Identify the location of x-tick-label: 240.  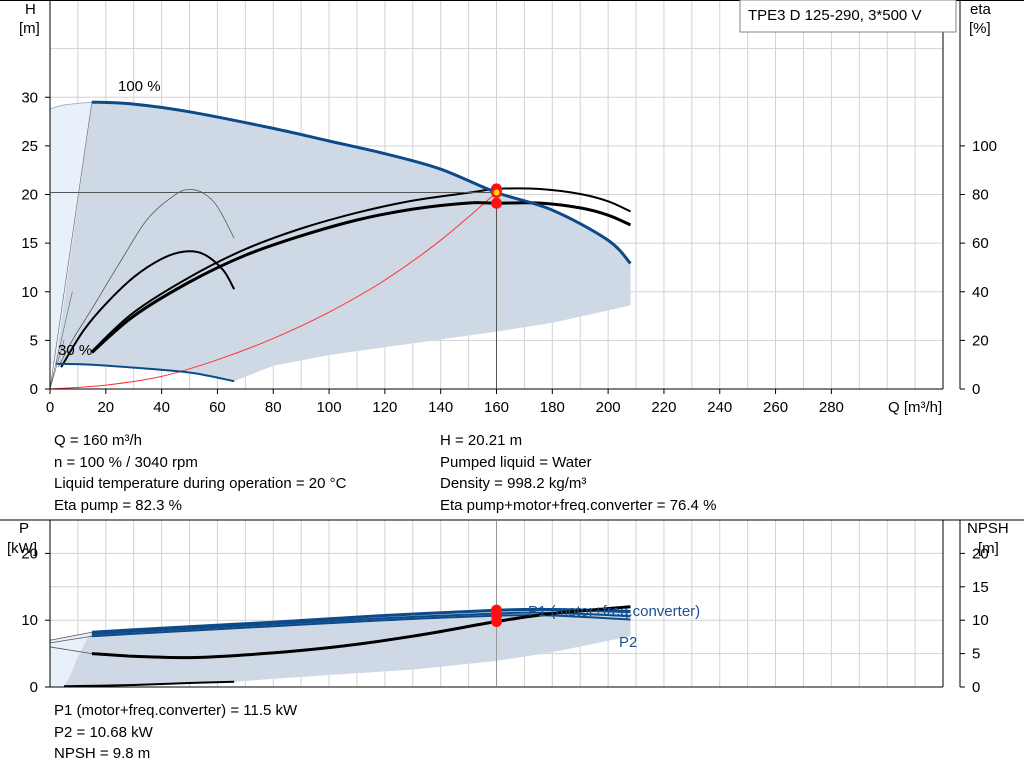
(719, 407).